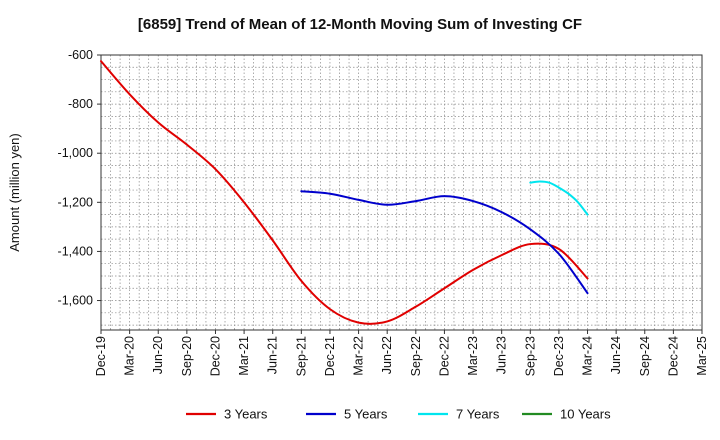 Image resolution: width=720 pixels, height=440 pixels. What do you see at coordinates (101, 356) in the screenshot?
I see `x-tick-label: Dec-19` at bounding box center [101, 356].